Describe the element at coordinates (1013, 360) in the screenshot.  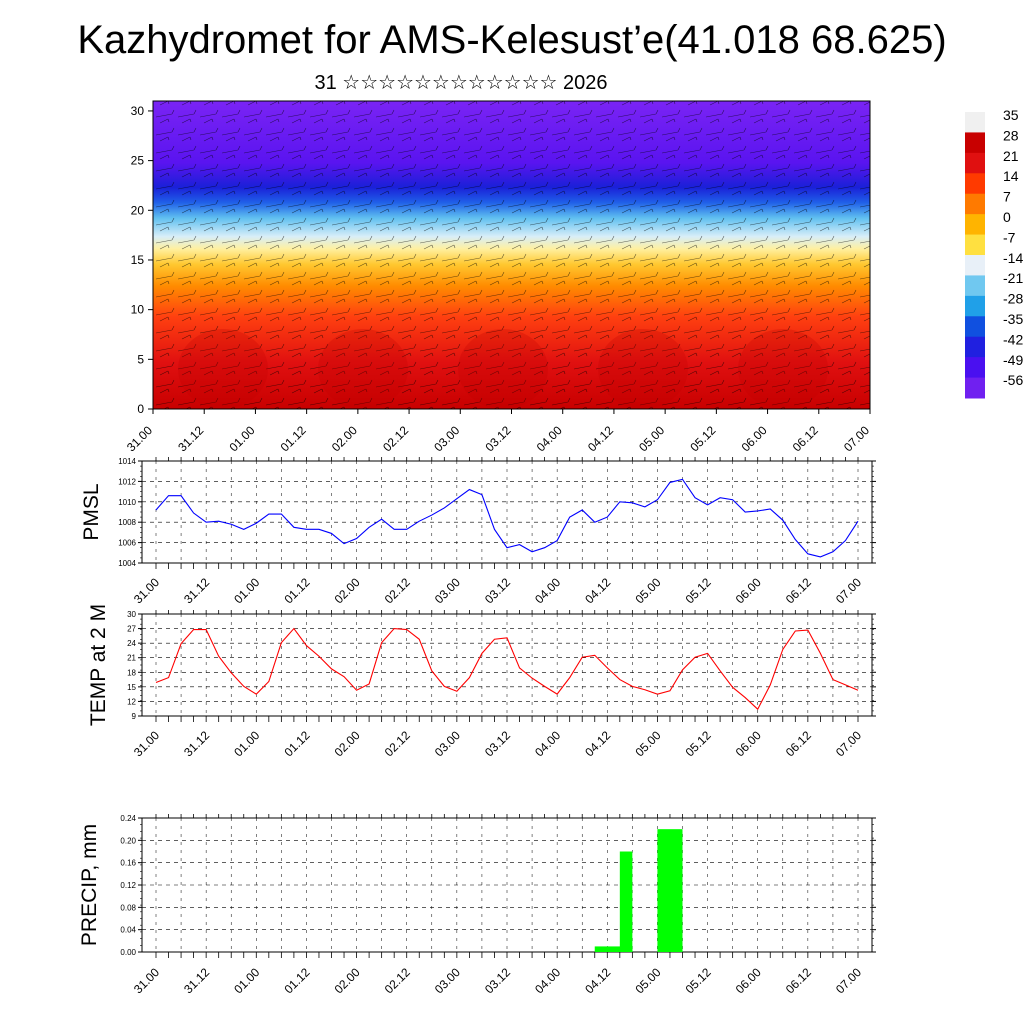
I see `colorbar-label: -49` at that location.